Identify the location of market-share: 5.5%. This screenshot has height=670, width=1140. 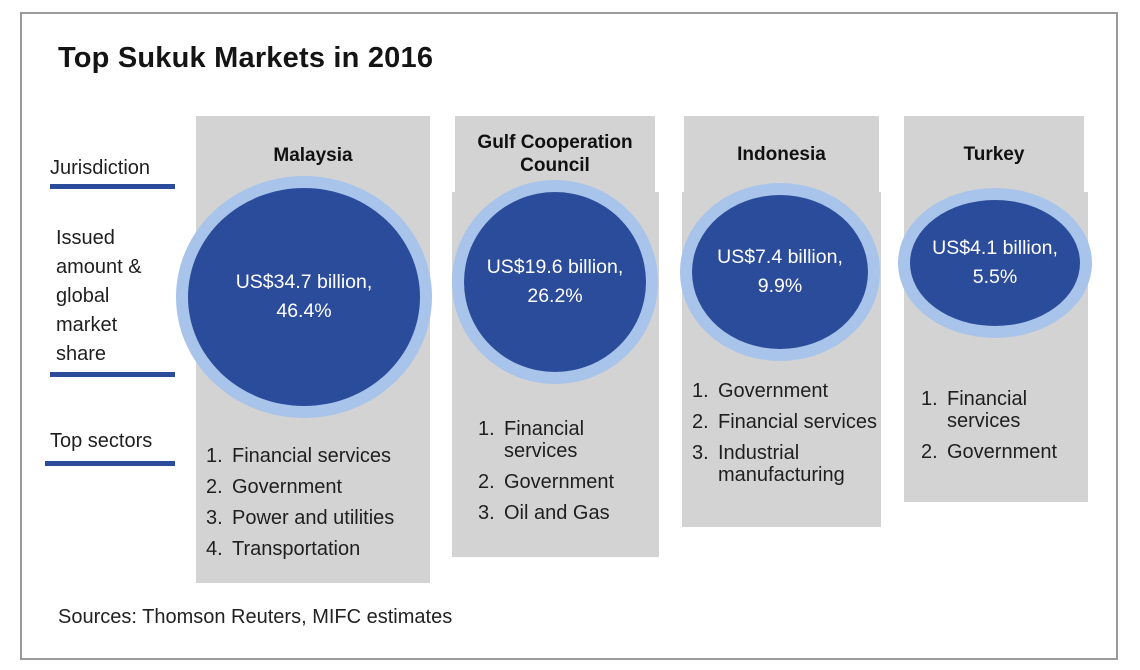
(995, 277).